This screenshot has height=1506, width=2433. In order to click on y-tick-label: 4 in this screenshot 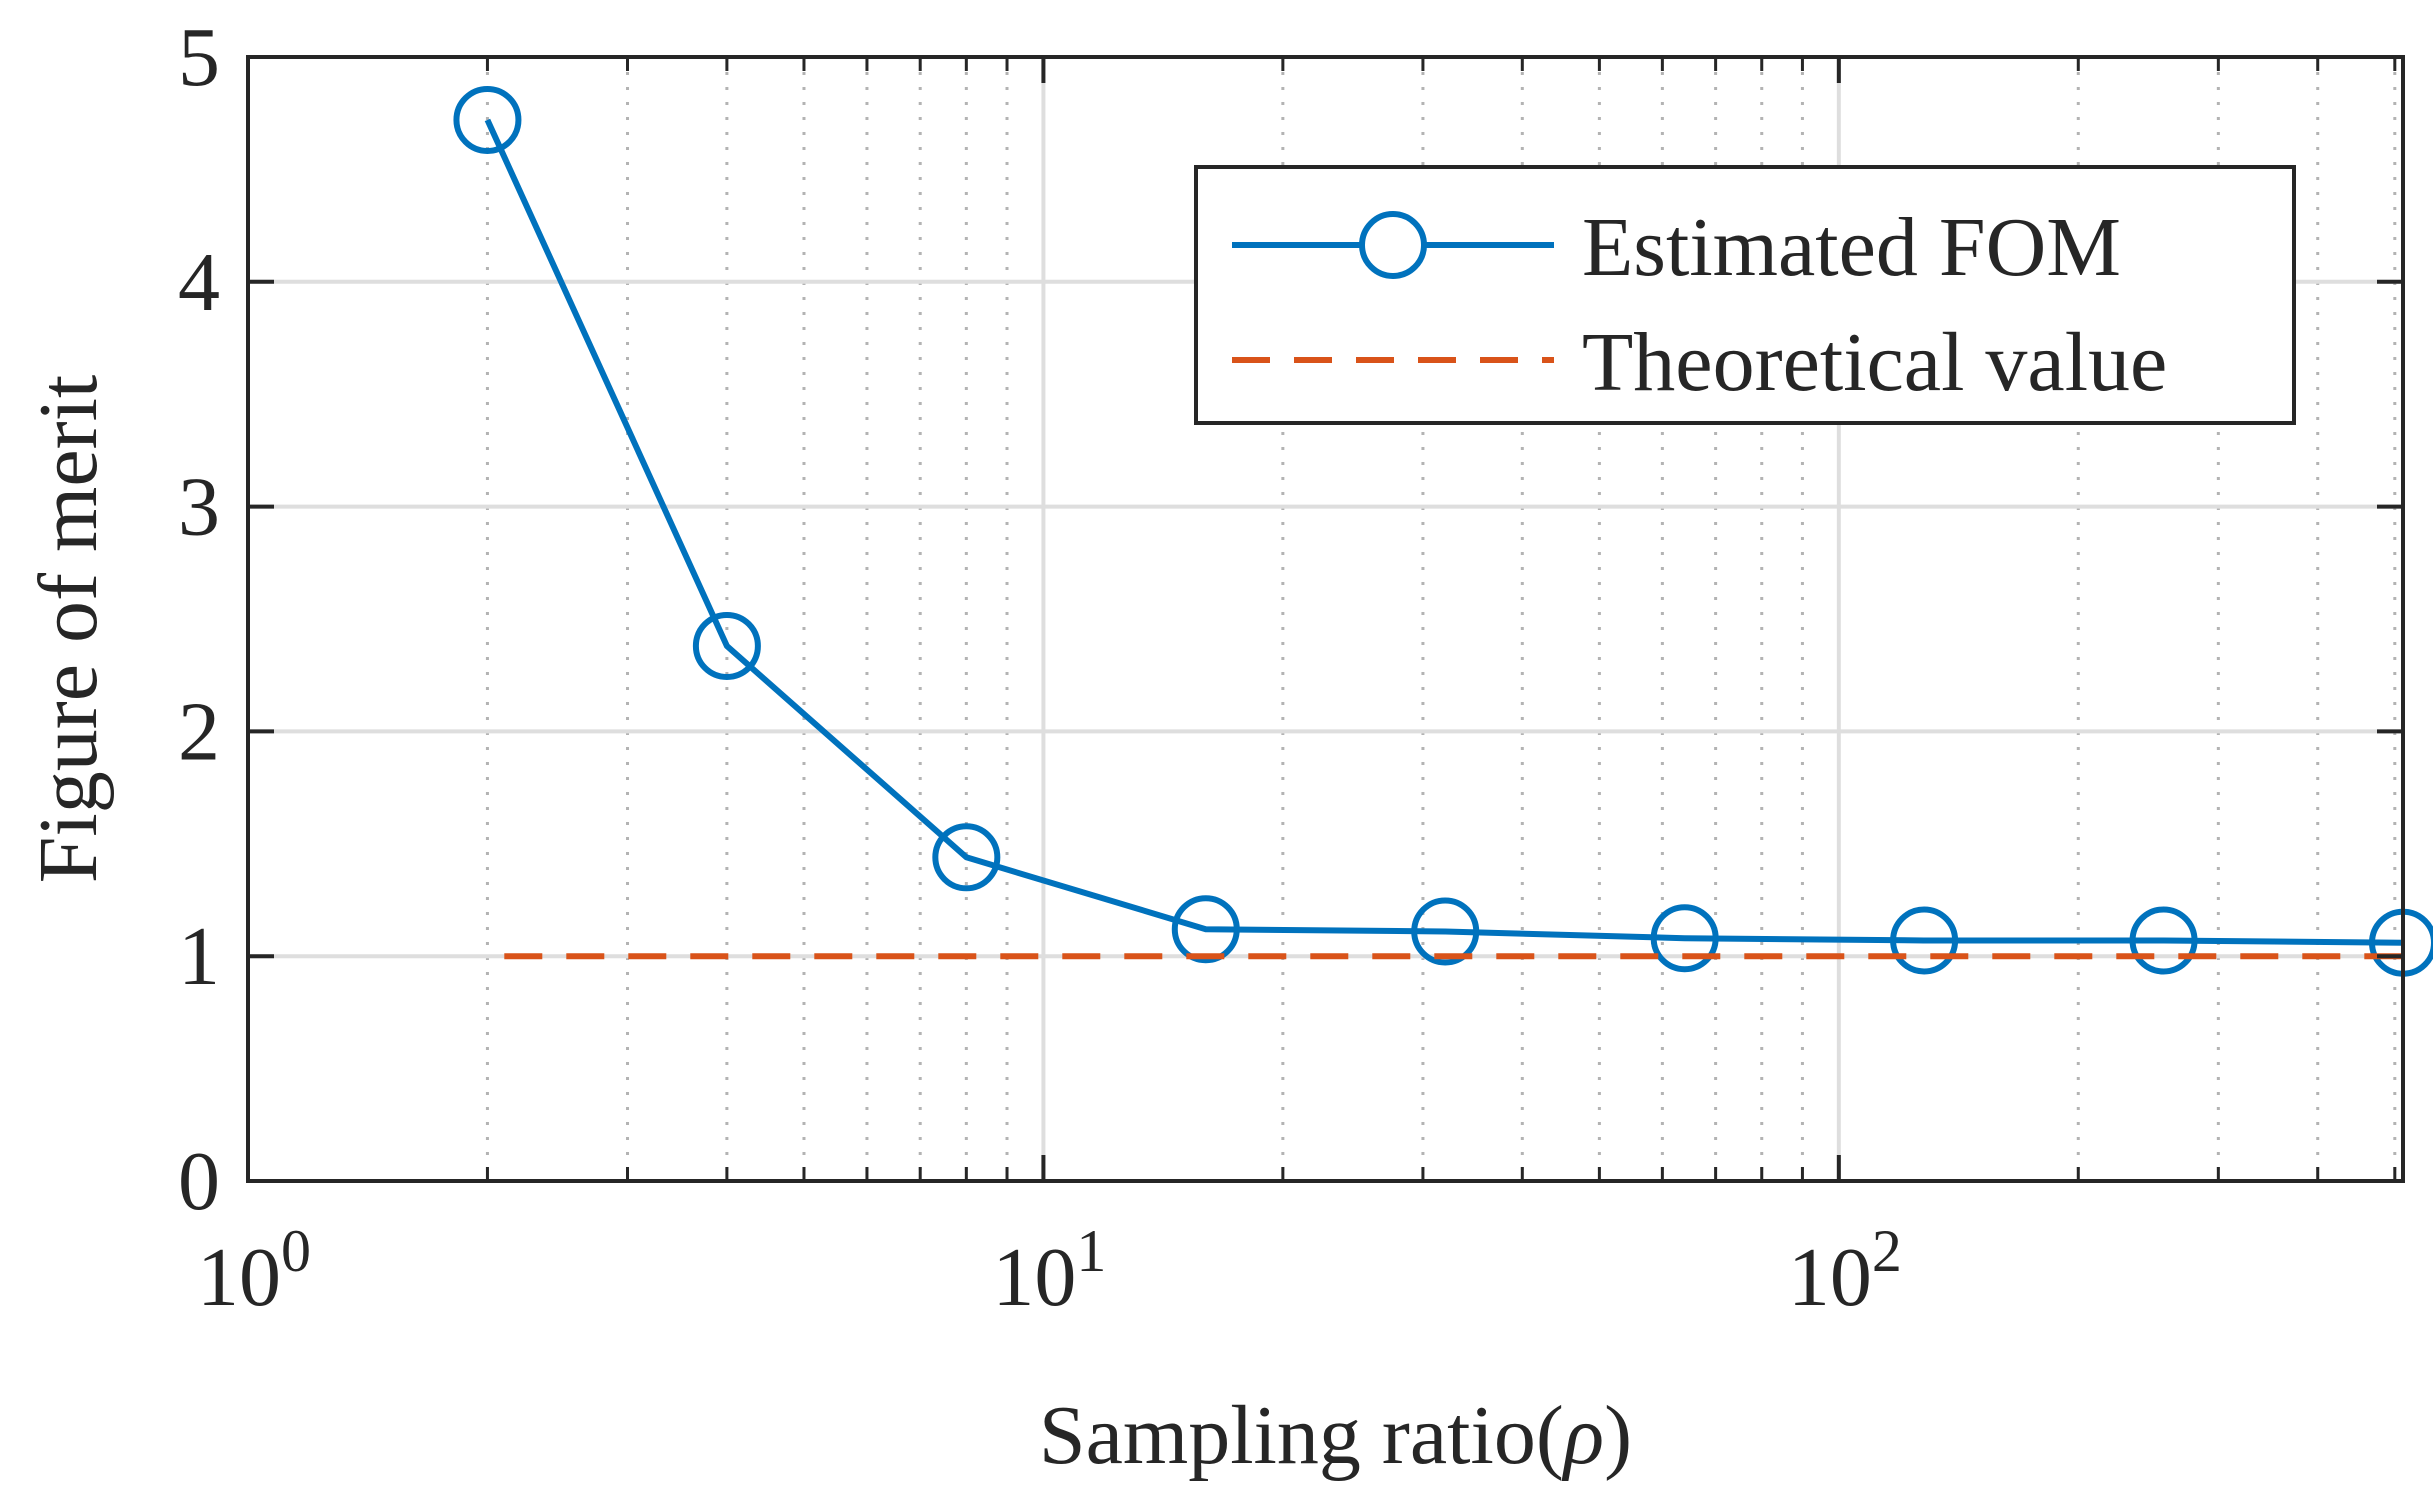, I will do `click(199, 282)`.